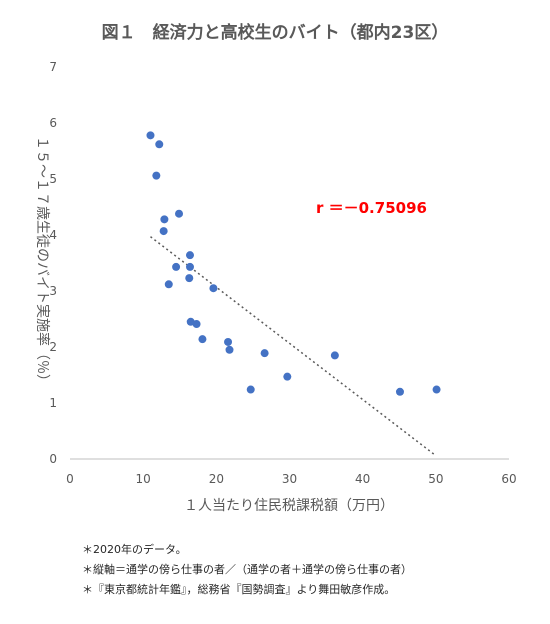 Image resolution: width=550 pixels, height=624 pixels. I want to click on x-axis-ticks: 0 10 20 30 40 50 60, so click(291, 479).